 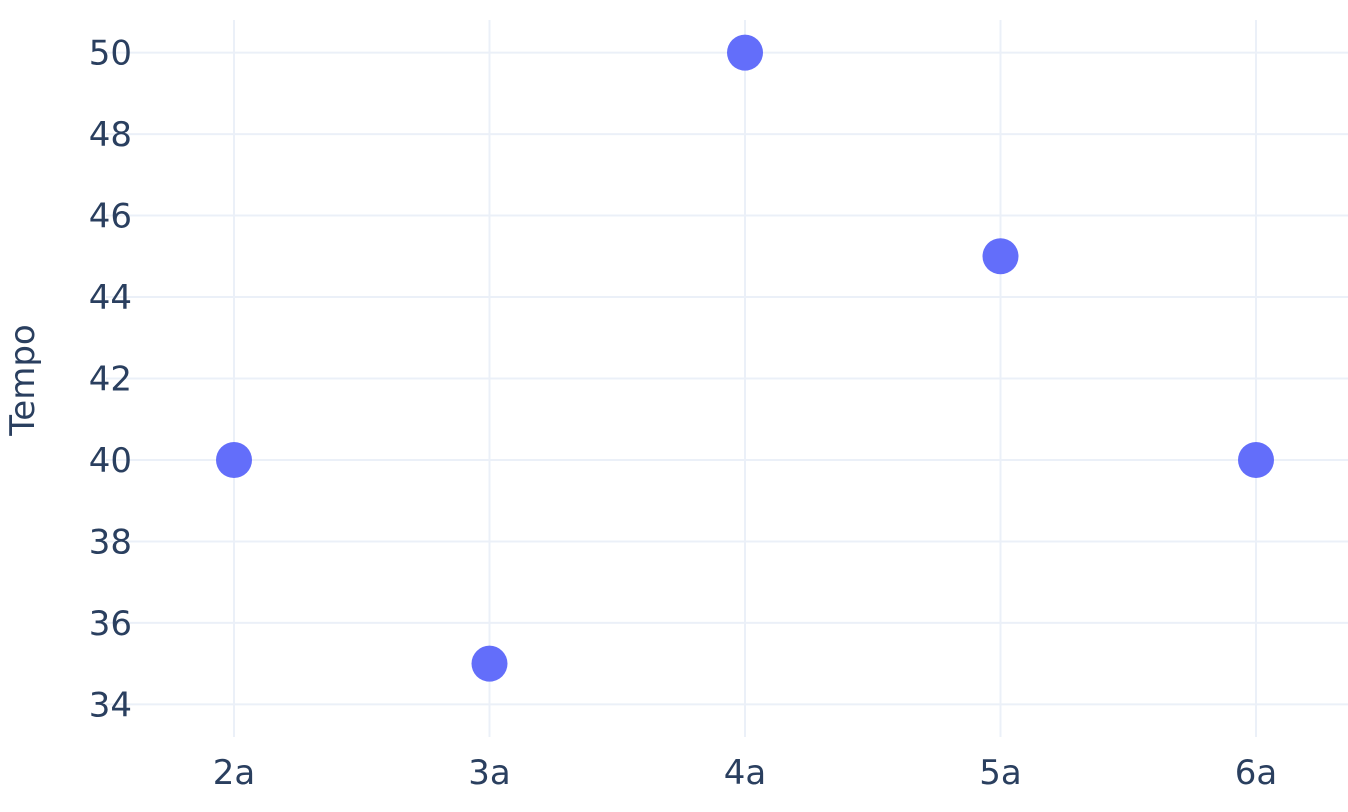 I want to click on x-tick-labels: 2a 3a 4a 5a 6a, so click(x=745, y=773).